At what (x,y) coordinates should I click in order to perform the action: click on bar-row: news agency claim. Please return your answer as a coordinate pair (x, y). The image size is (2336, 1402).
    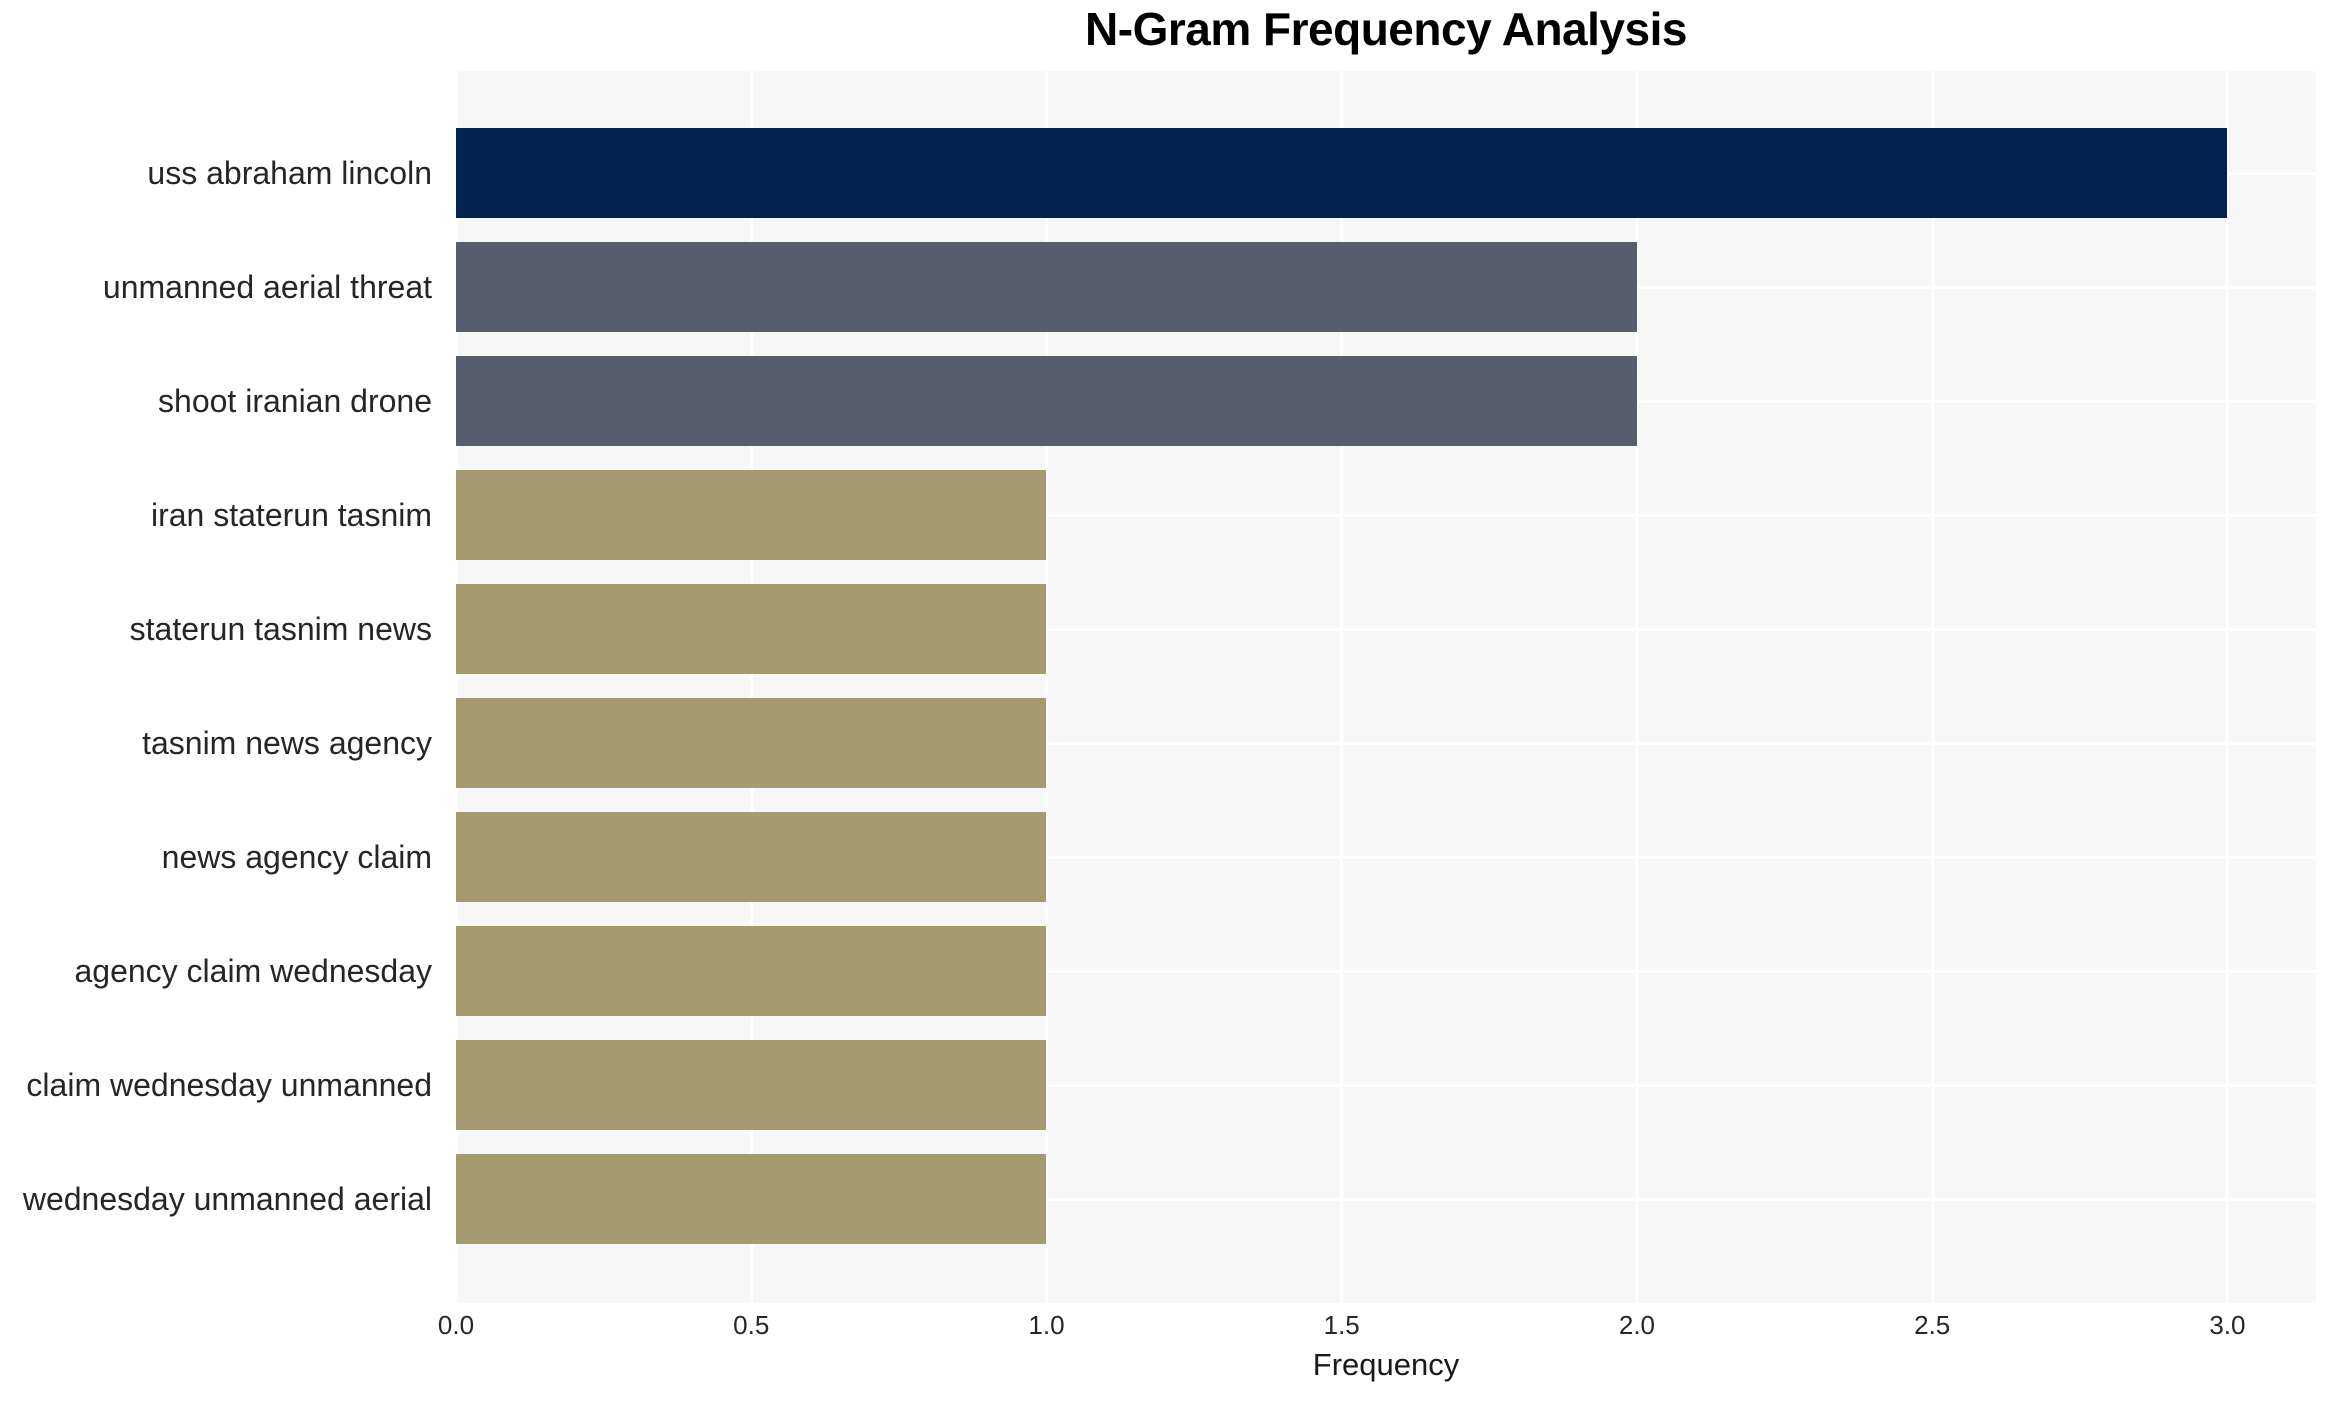
    Looking at the image, I should click on (1239, 857).